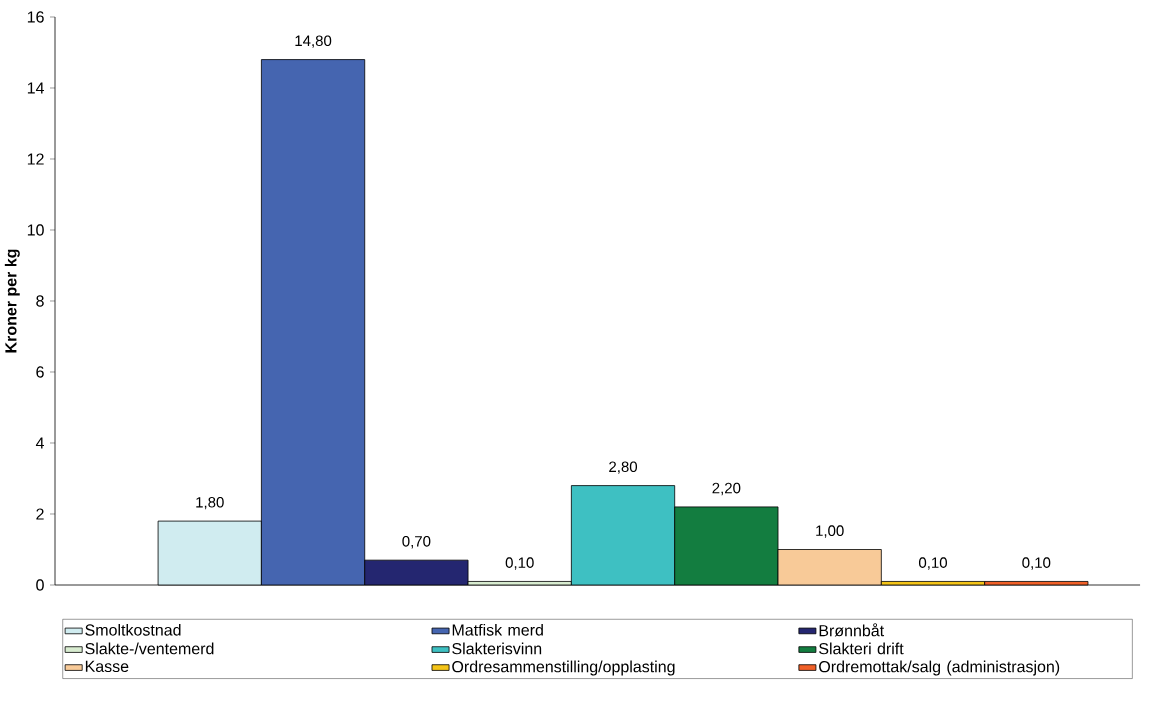 This screenshot has width=1161, height=715. Describe the element at coordinates (40, 585) in the screenshot. I see `y-tick-label: 0` at that location.